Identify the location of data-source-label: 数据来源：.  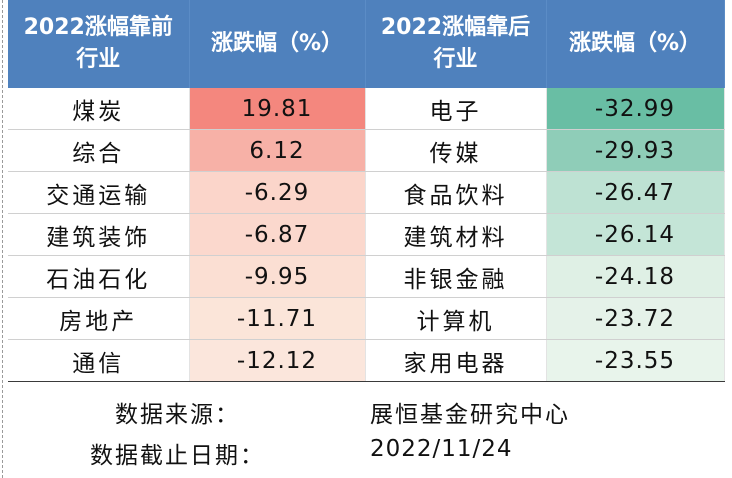
(177, 415).